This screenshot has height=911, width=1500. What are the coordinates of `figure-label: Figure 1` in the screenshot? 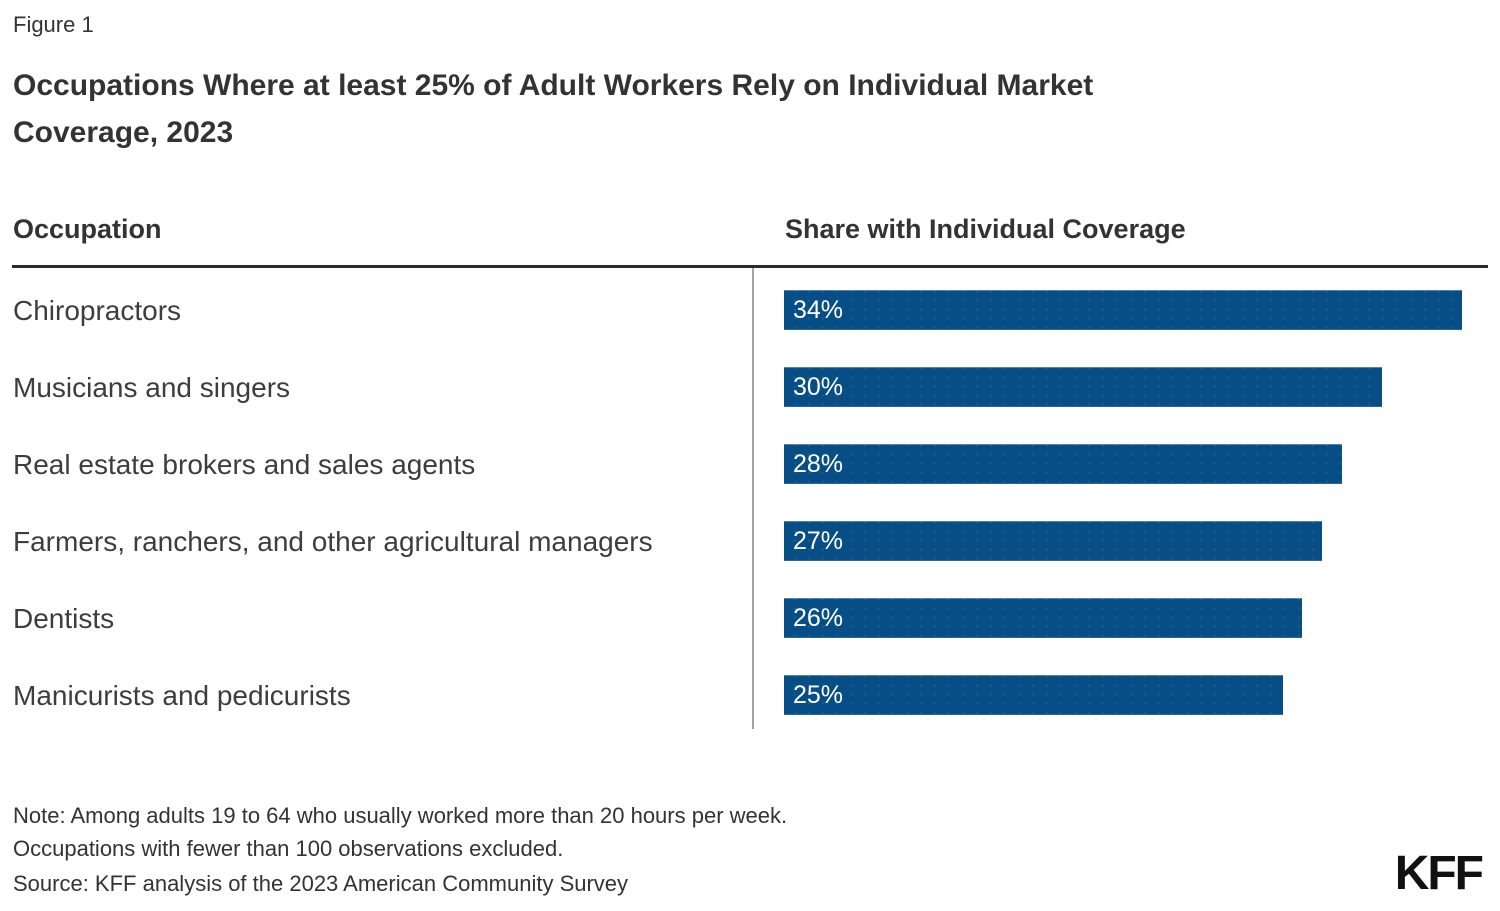 It's located at (53, 24).